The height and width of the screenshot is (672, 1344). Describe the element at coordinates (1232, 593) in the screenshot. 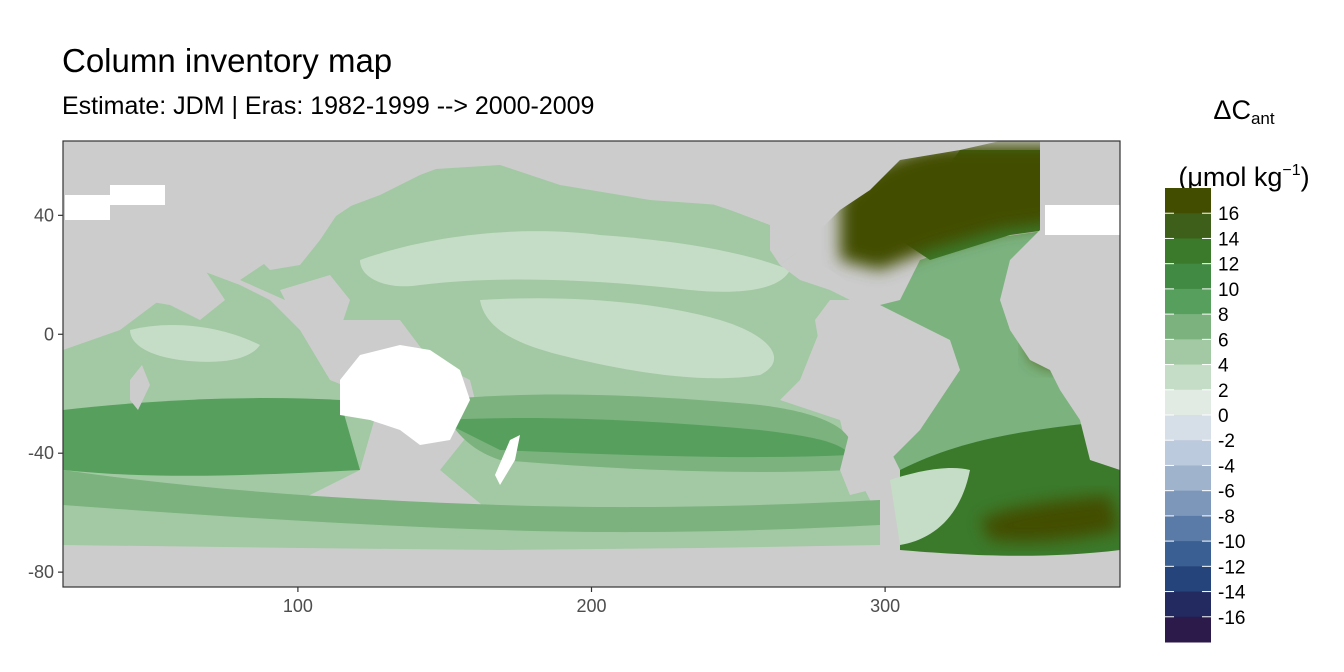

I see `legend-label: -14` at that location.